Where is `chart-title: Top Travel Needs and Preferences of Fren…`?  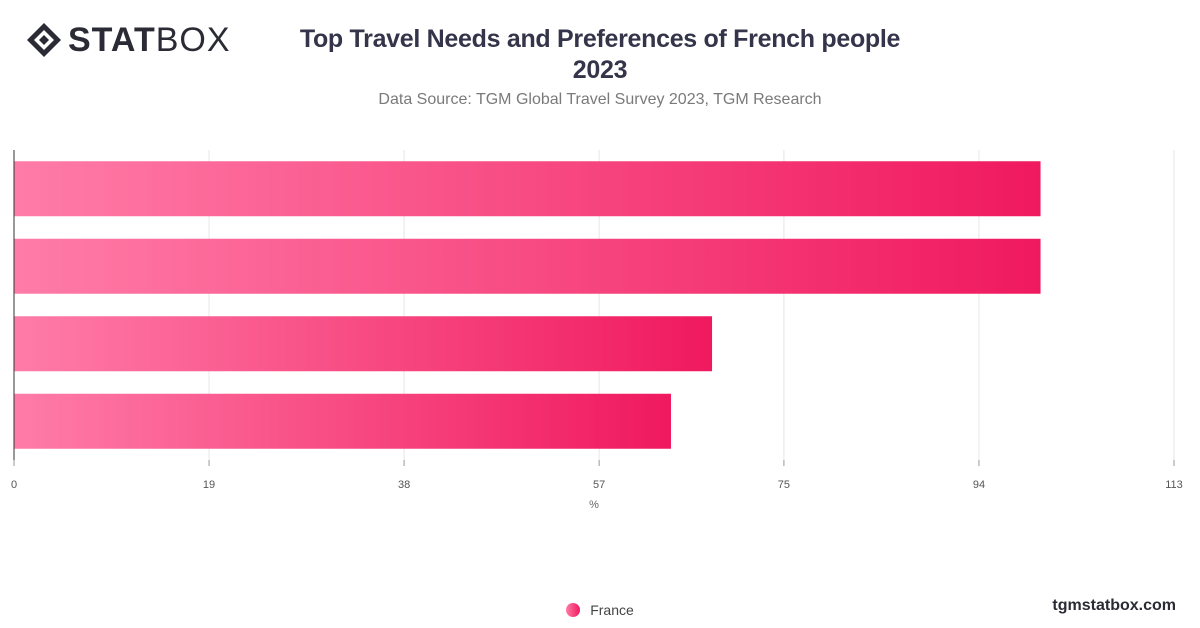 chart-title: Top Travel Needs and Preferences of Fren… is located at coordinates (600, 55).